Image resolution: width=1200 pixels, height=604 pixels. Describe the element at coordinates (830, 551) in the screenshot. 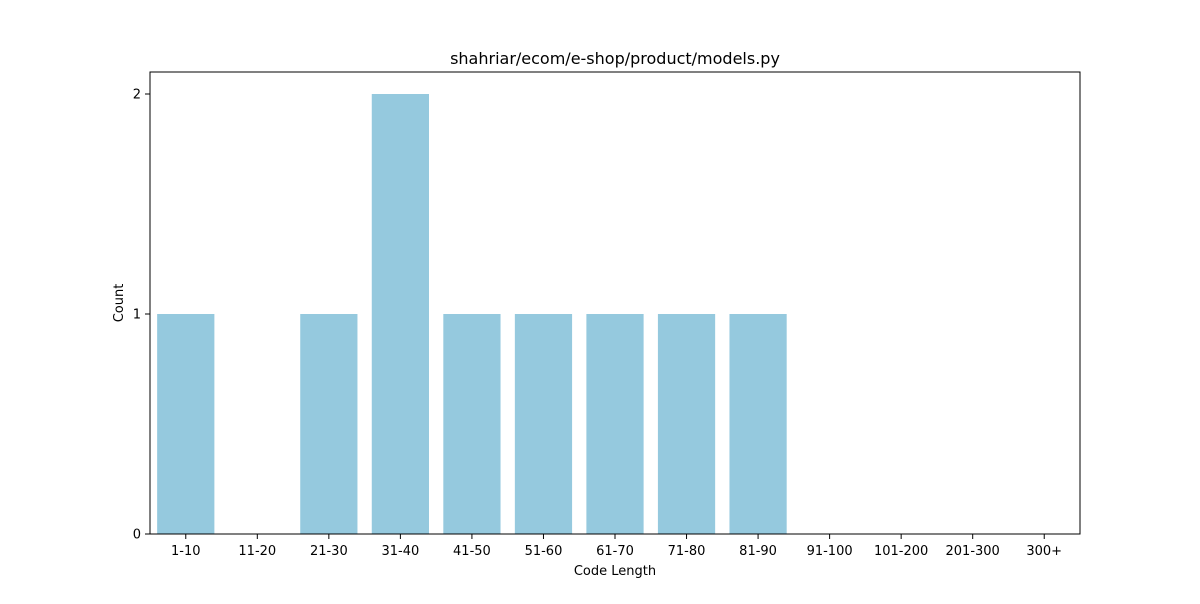

I see `x-tick-label: 91-100` at that location.